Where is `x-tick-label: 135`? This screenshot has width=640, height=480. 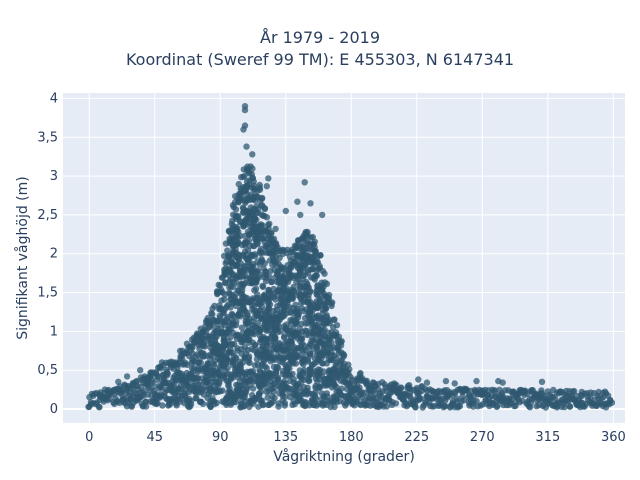 x-tick-label: 135 is located at coordinates (285, 437).